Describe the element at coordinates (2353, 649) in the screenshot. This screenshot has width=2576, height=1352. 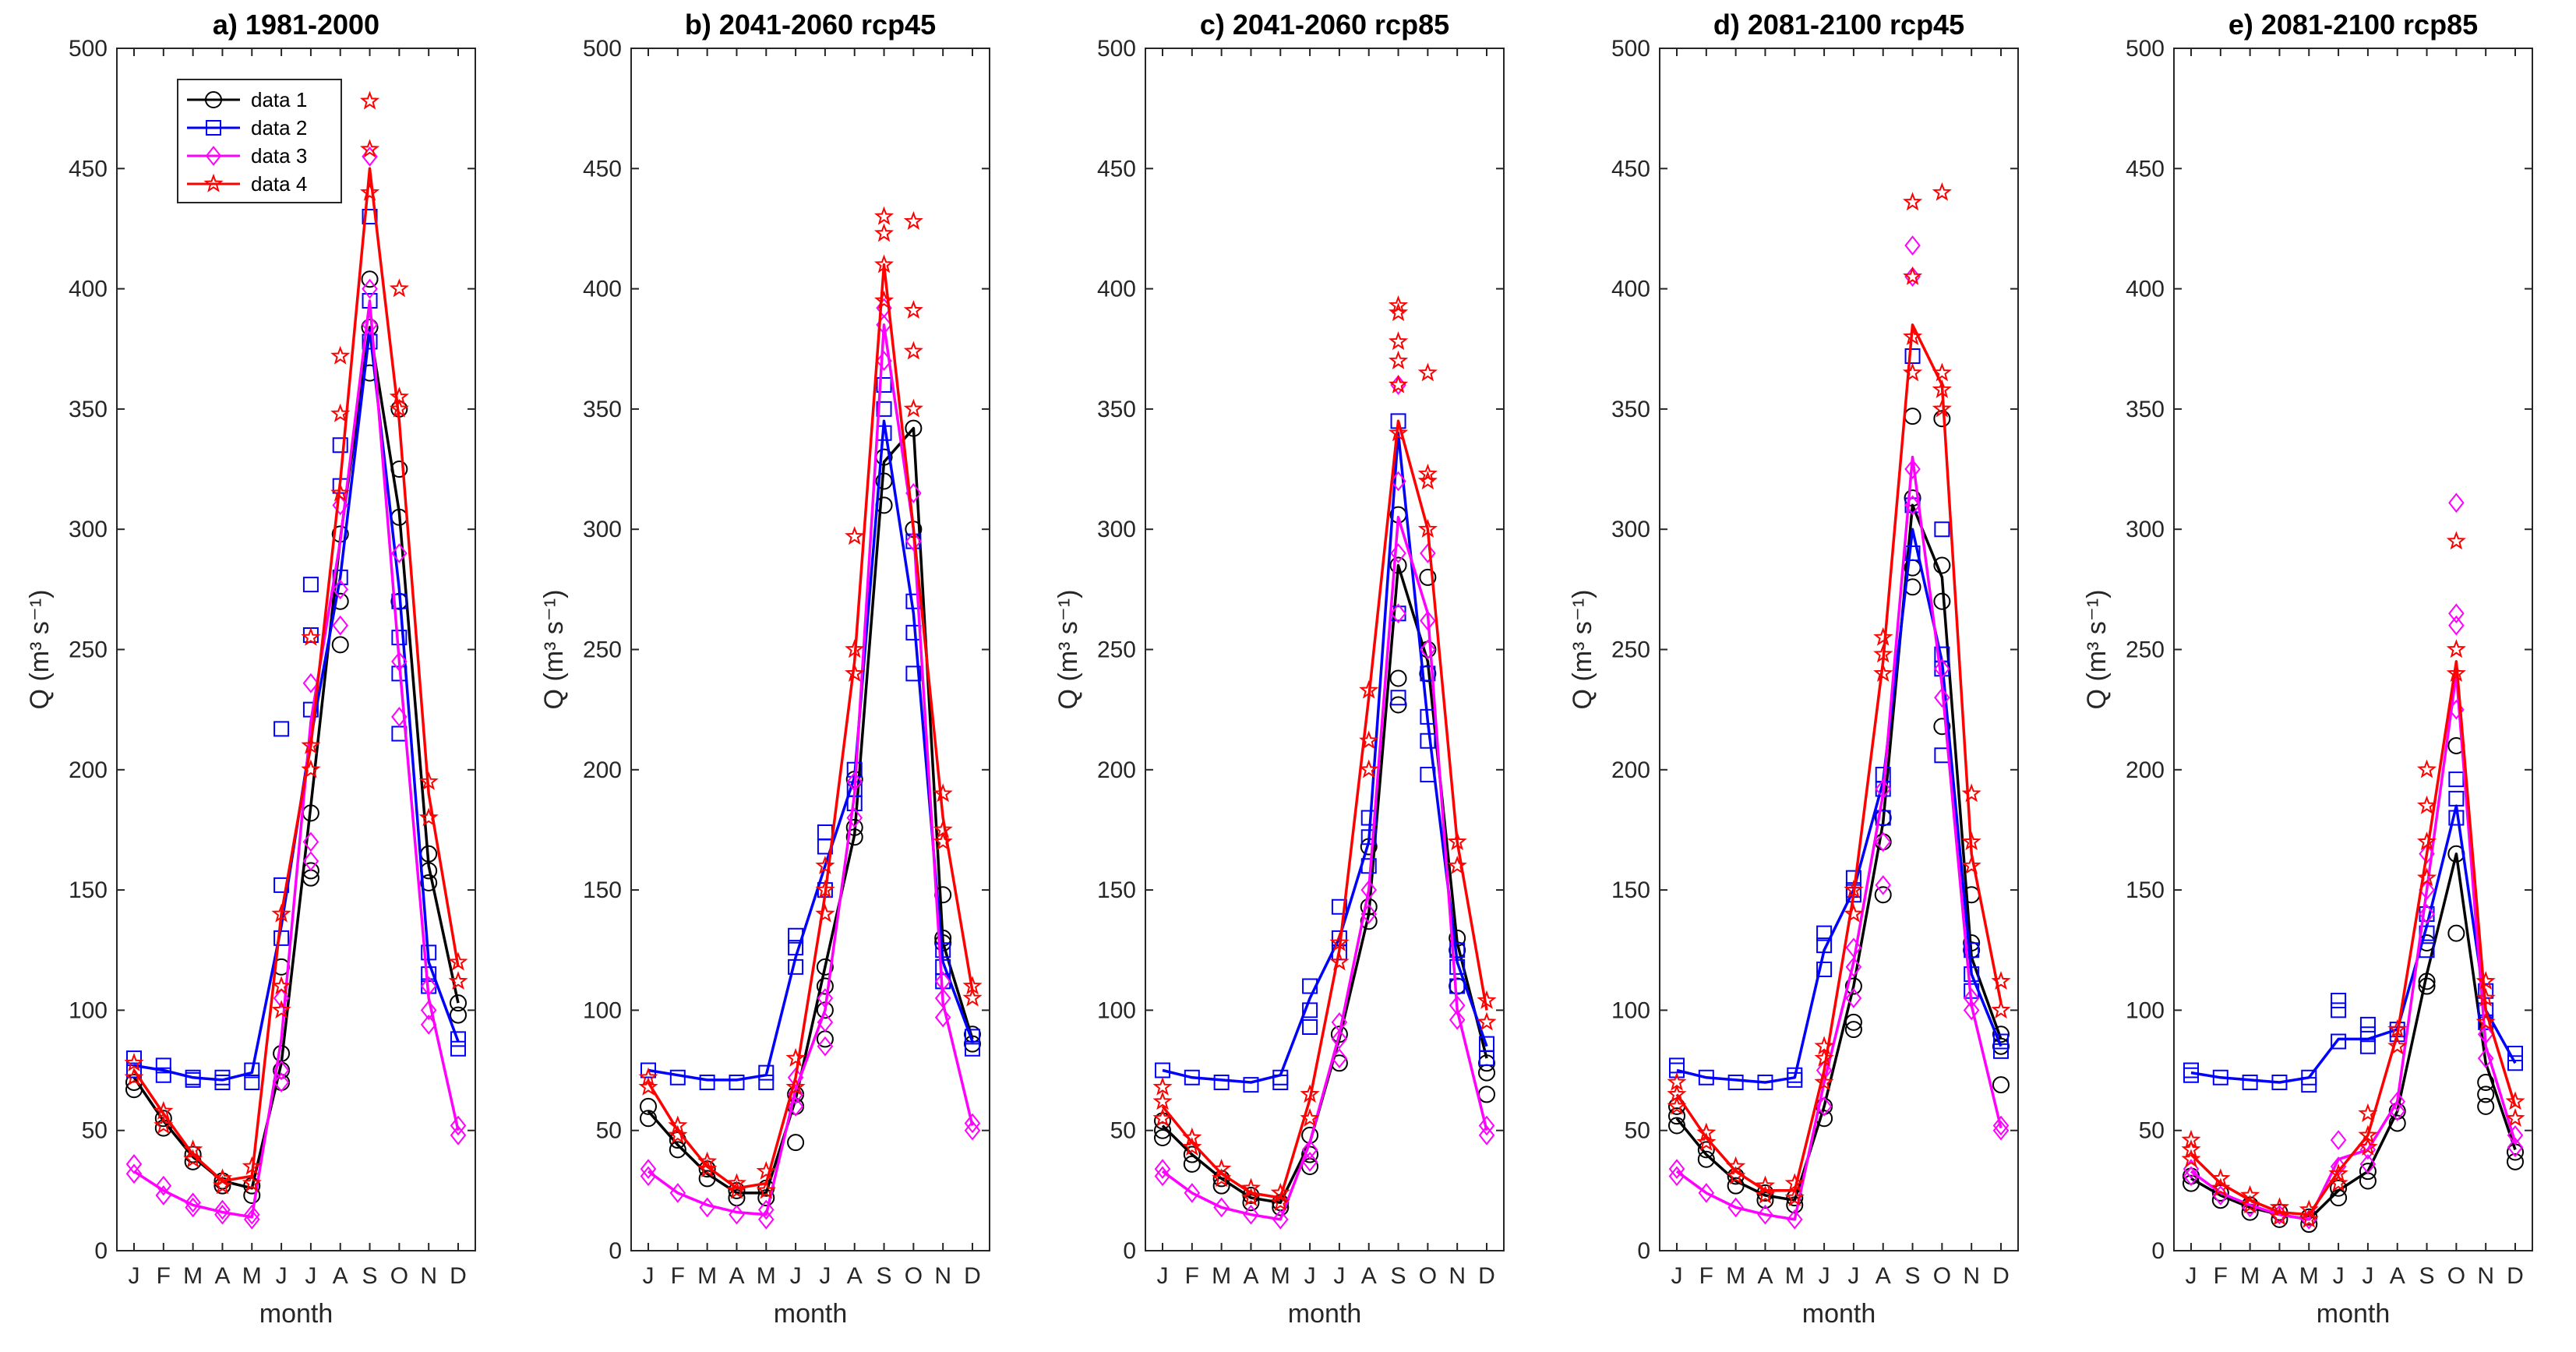
I see `plot-area` at that location.